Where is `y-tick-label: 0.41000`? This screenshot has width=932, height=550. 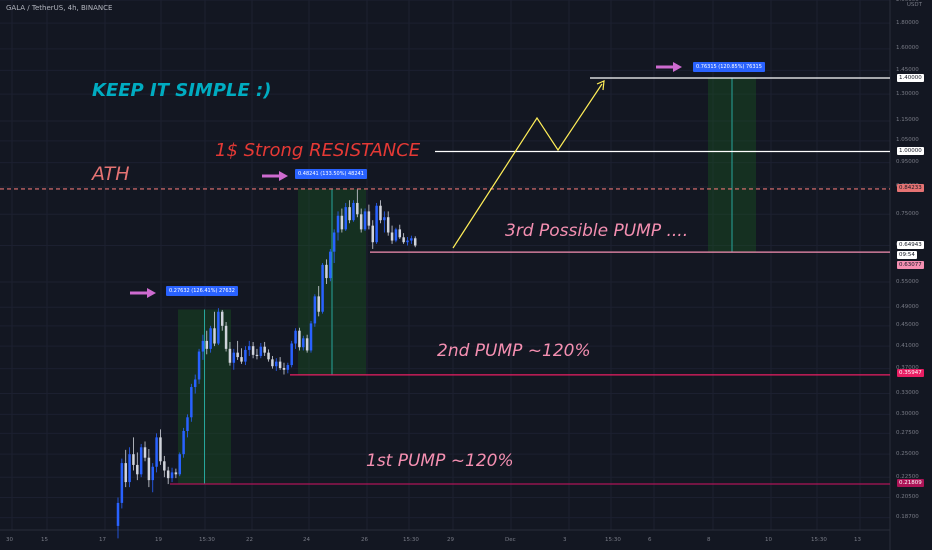
y-tick-label: 0.41000 is located at coordinates (907, 345).